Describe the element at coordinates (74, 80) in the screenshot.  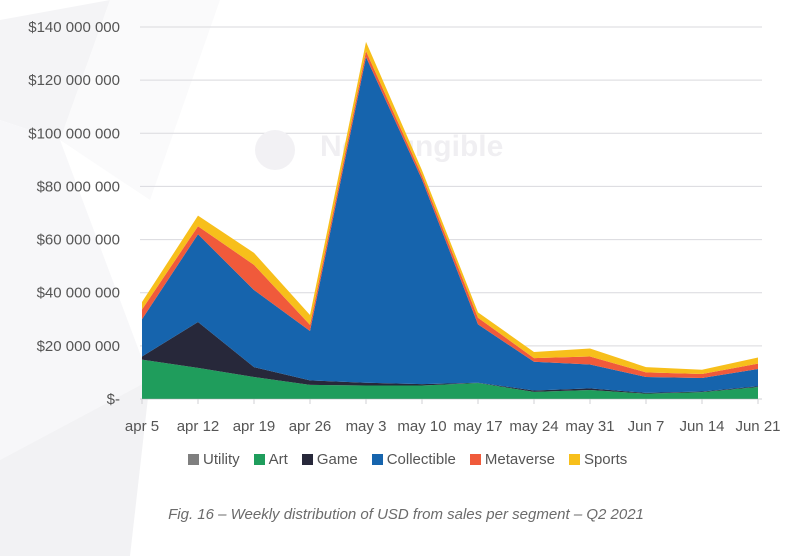
I see `y-tick-label: $120 000 000` at that location.